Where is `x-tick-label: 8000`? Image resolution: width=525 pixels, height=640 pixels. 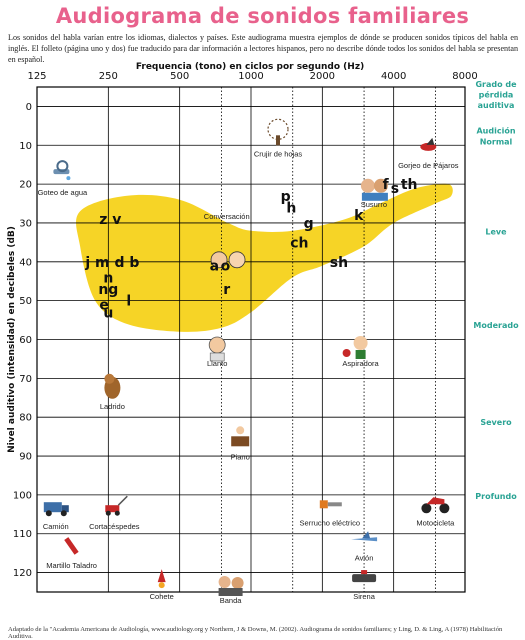 x-tick-label: 8000 is located at coordinates (464, 76).